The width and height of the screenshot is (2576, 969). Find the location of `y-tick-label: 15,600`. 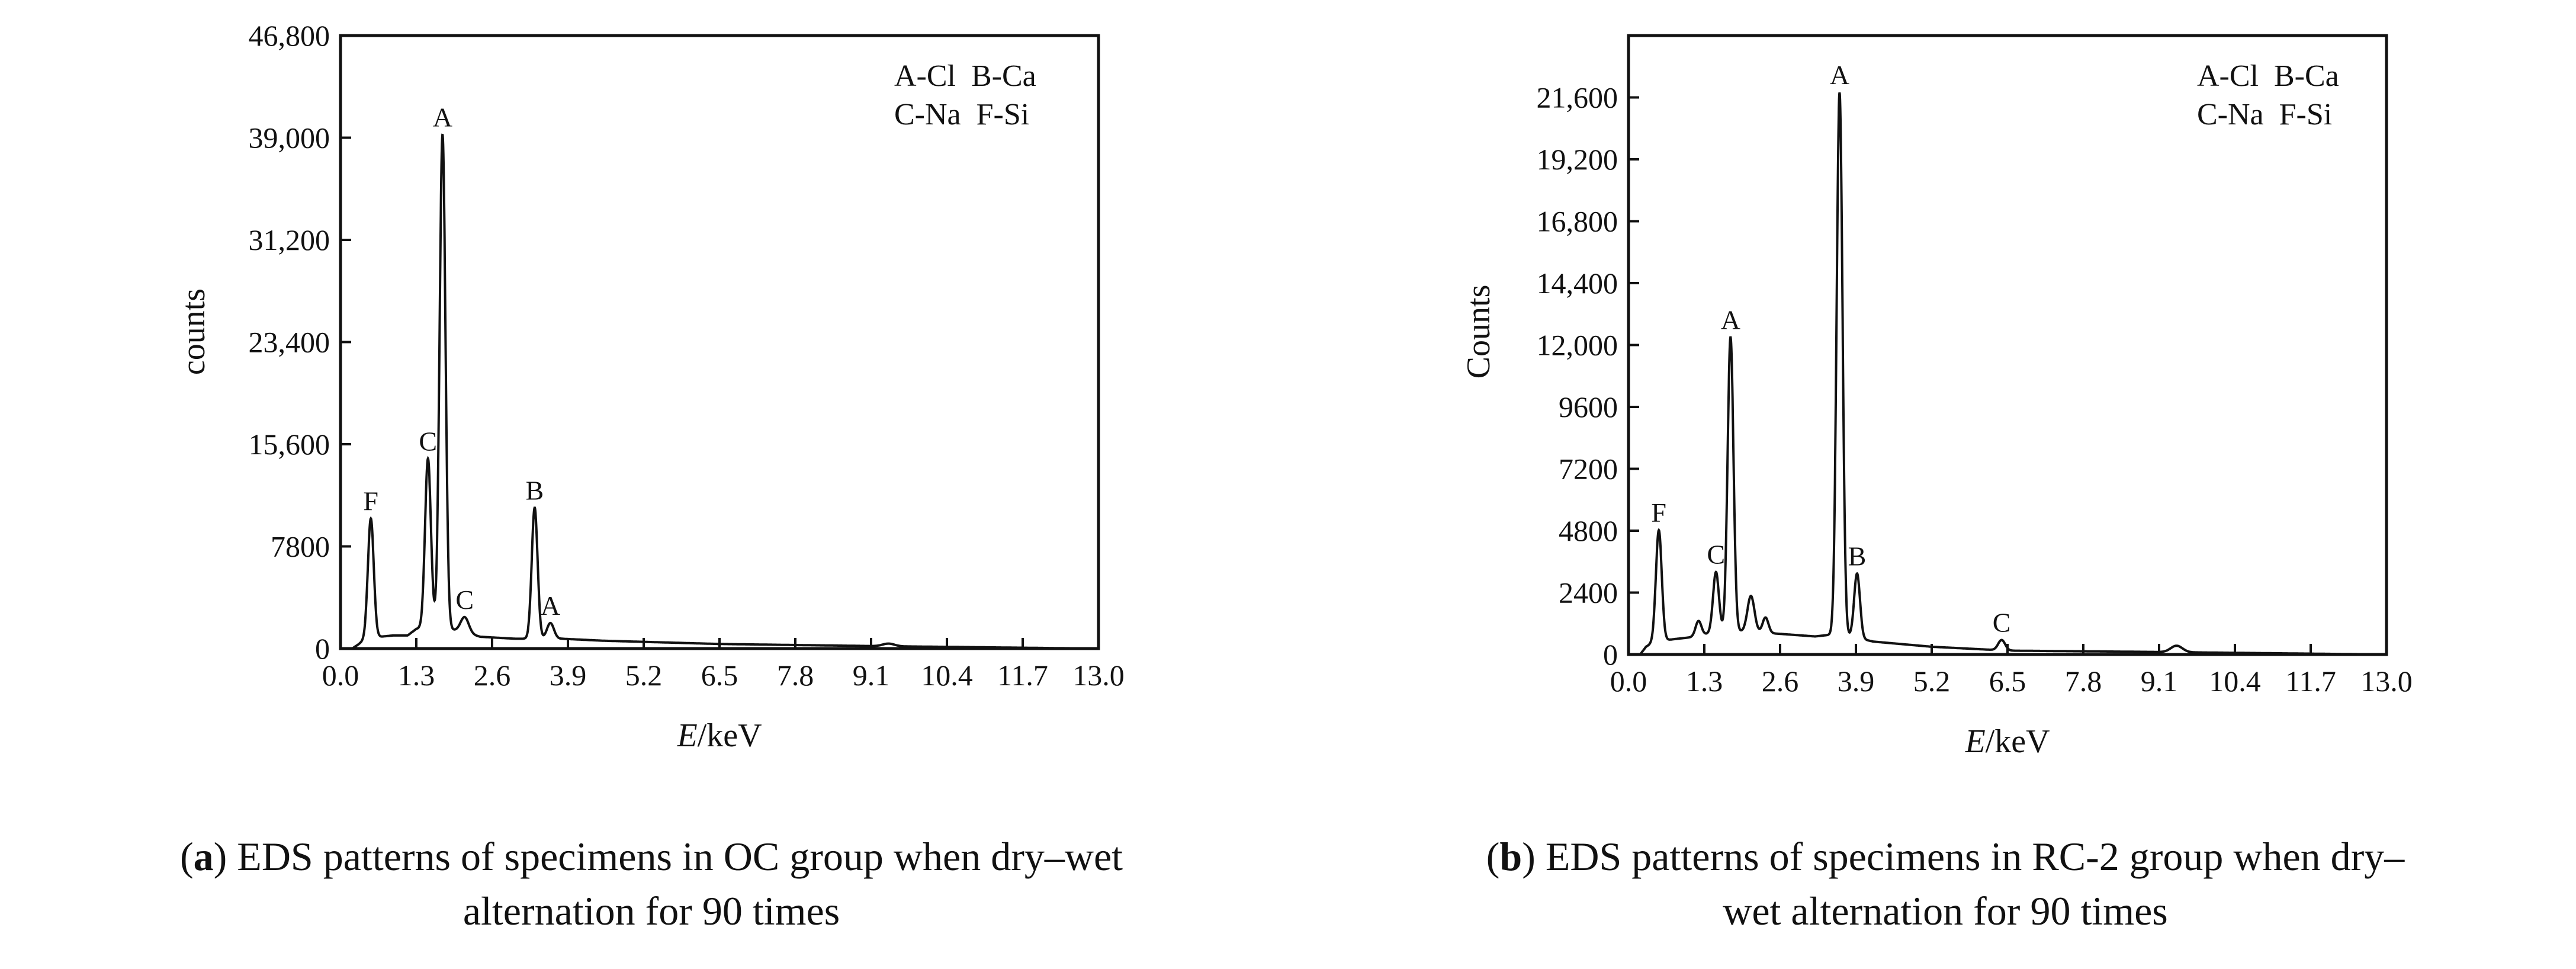

y-tick-label: 15,600 is located at coordinates (289, 444).